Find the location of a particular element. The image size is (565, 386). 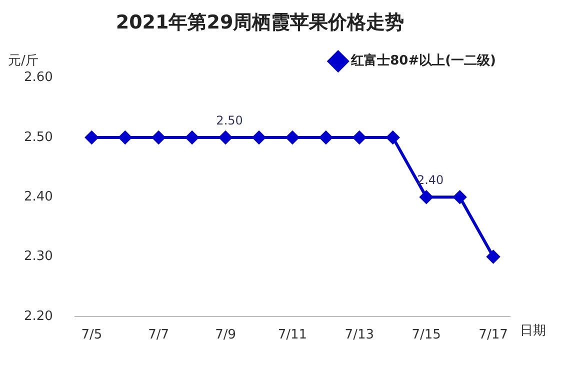

x-tick-label: 7/13 is located at coordinates (359, 335).